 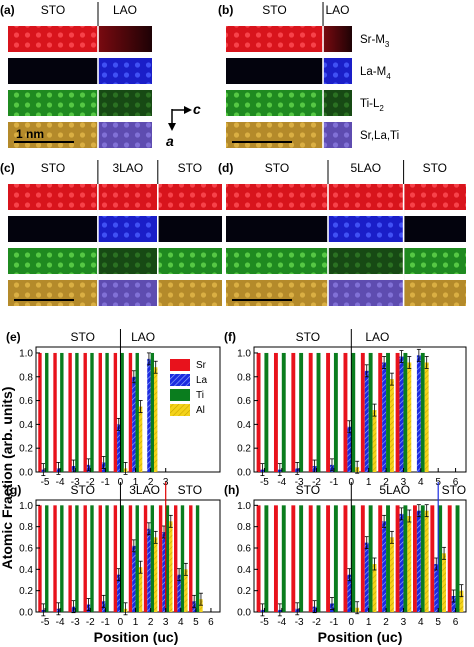 I want to click on map-panel-label: (c), so click(x=7, y=168).